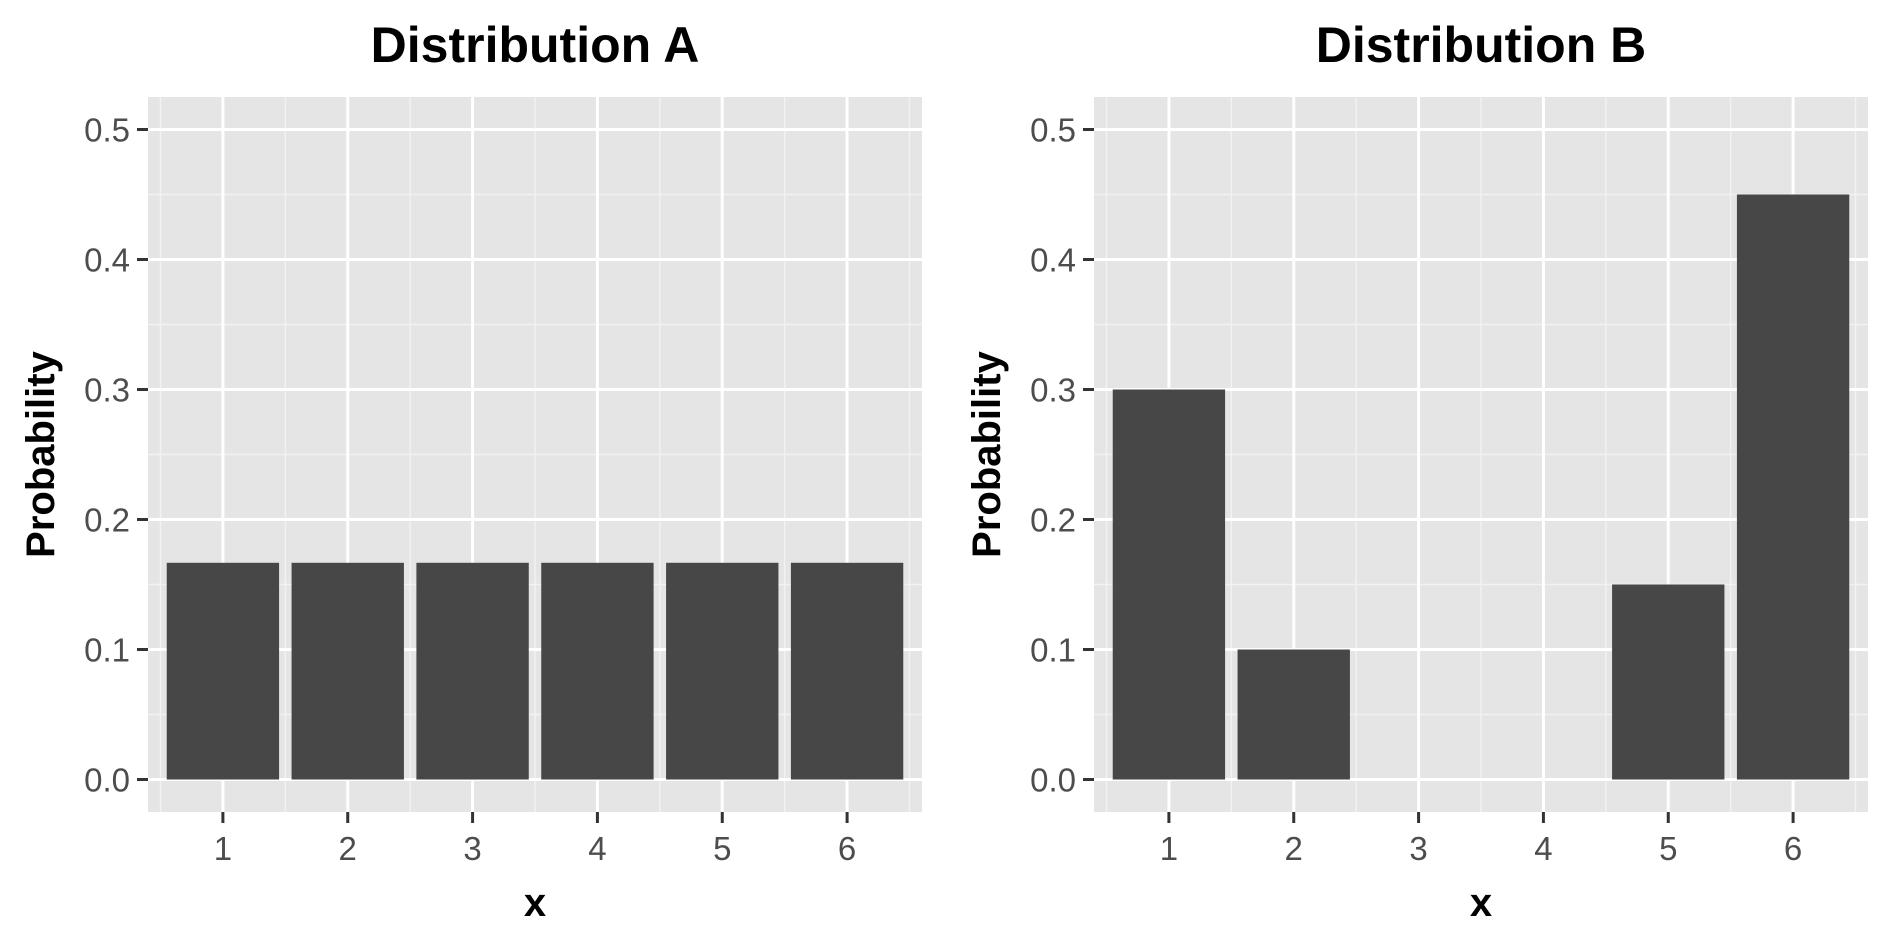 The image size is (1889, 944). I want to click on panel-title: Distribution A, so click(535, 45).